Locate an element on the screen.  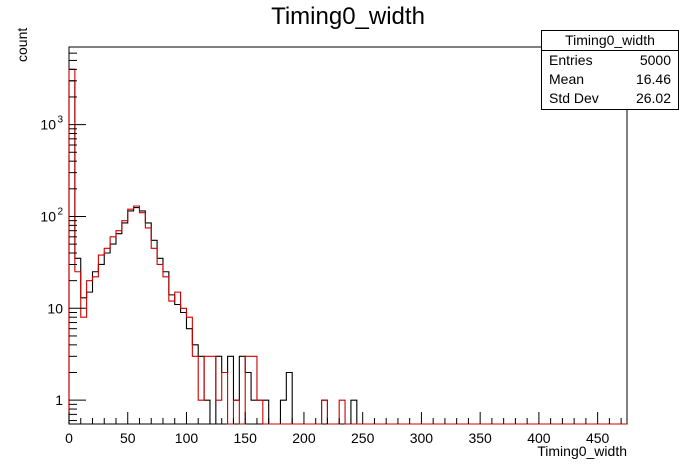
x-tick-label: 150 is located at coordinates (246, 438).